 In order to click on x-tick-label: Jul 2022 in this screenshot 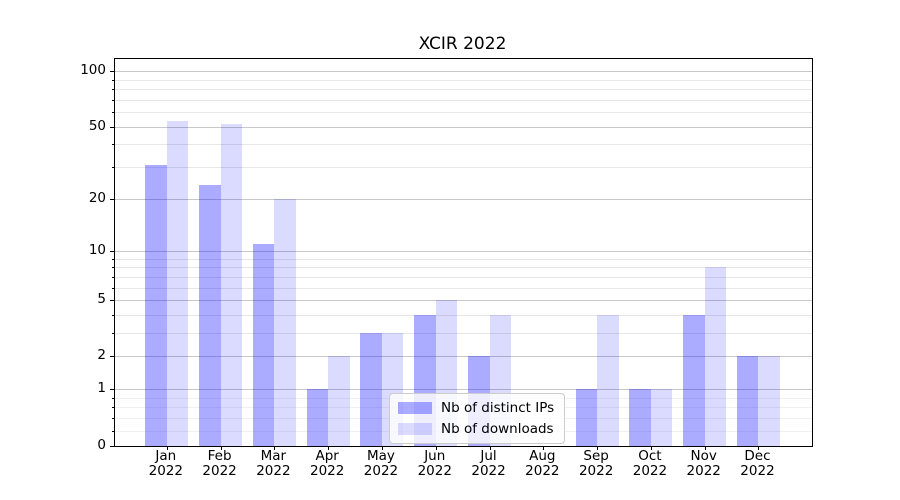, I will do `click(488, 463)`.